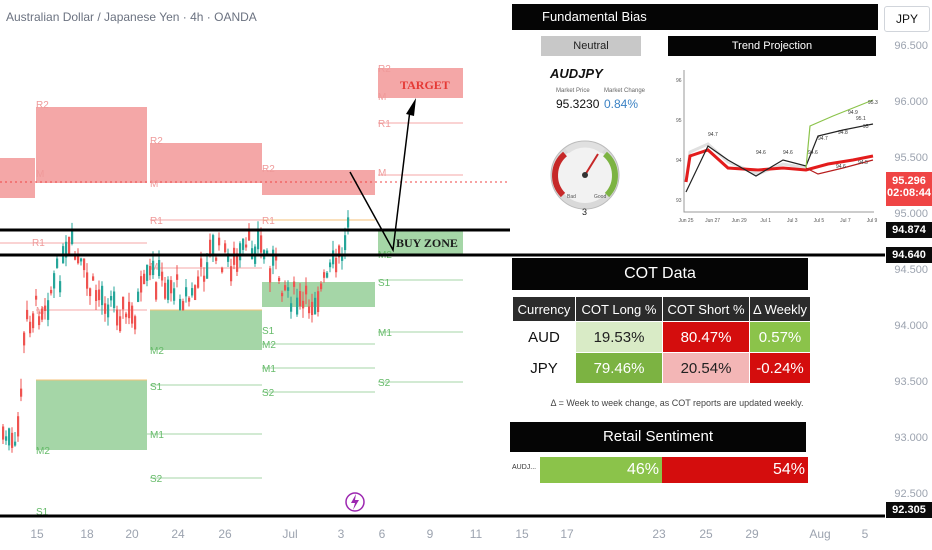 The height and width of the screenshot is (550, 932). Describe the element at coordinates (820, 534) in the screenshot. I see `time-tick: Aug` at that location.